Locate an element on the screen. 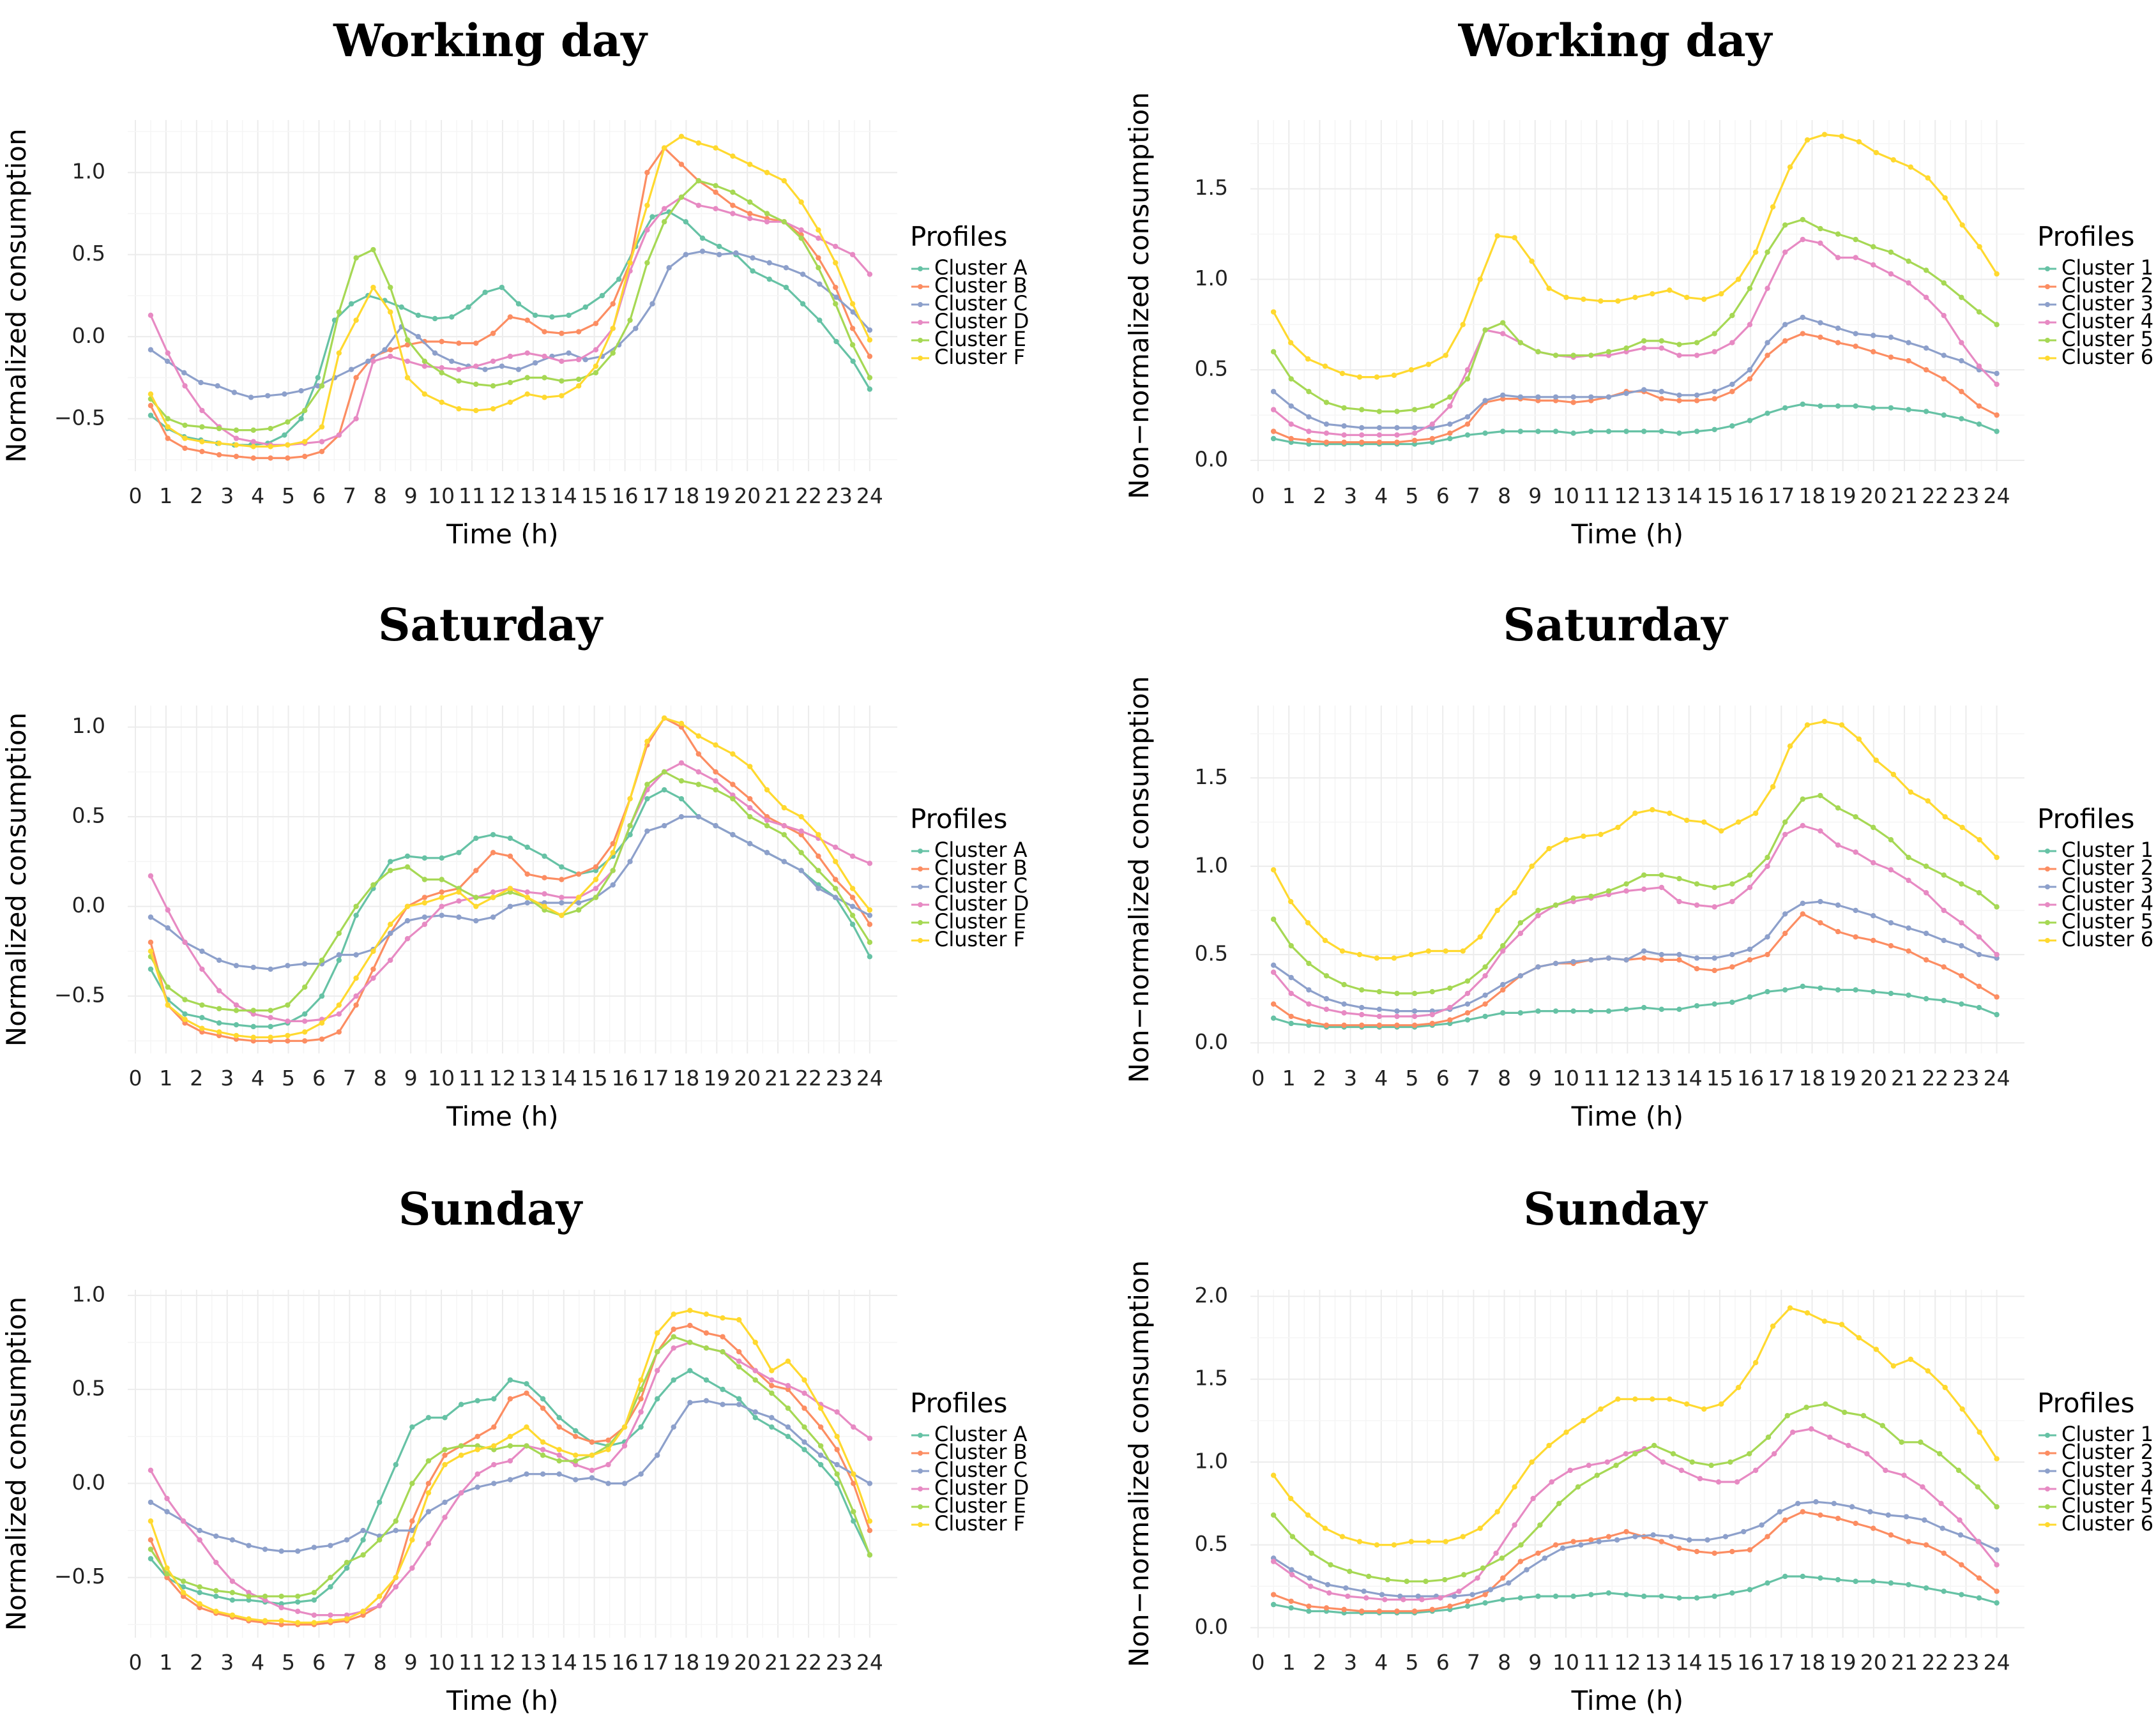 The width and height of the screenshot is (2156, 1729). x-tick-label: 2 is located at coordinates (196, 1078).